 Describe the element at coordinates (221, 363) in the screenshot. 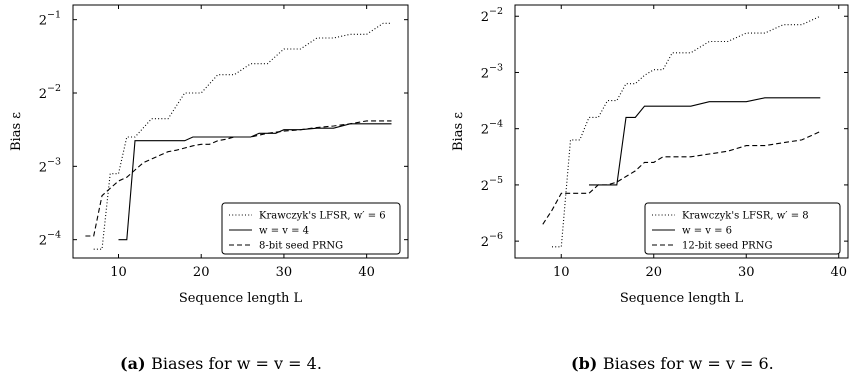

I see `figure-caption: (a) Biases for w = v = 4.` at that location.